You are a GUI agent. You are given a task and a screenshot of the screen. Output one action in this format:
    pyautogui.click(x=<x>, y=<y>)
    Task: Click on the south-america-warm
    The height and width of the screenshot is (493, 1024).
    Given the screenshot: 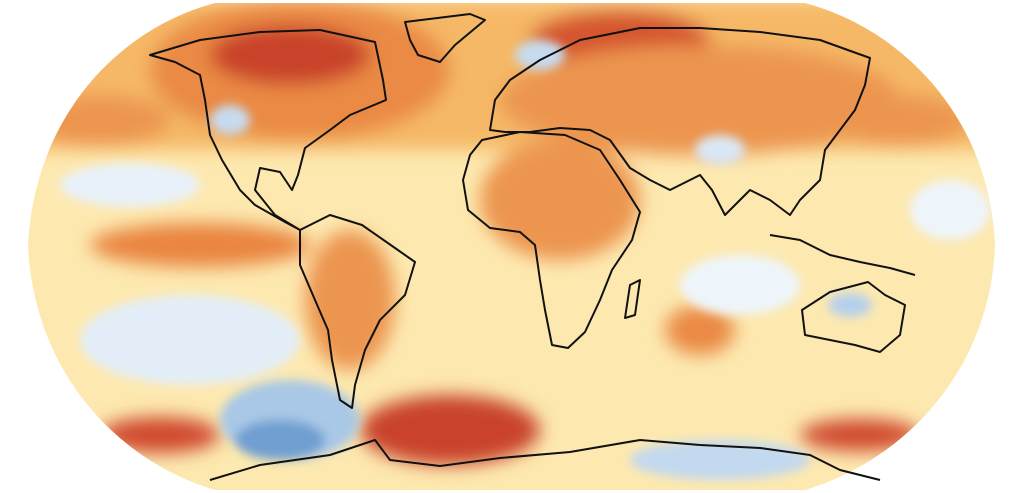 What is the action you would take?
    pyautogui.click(x=350, y=300)
    